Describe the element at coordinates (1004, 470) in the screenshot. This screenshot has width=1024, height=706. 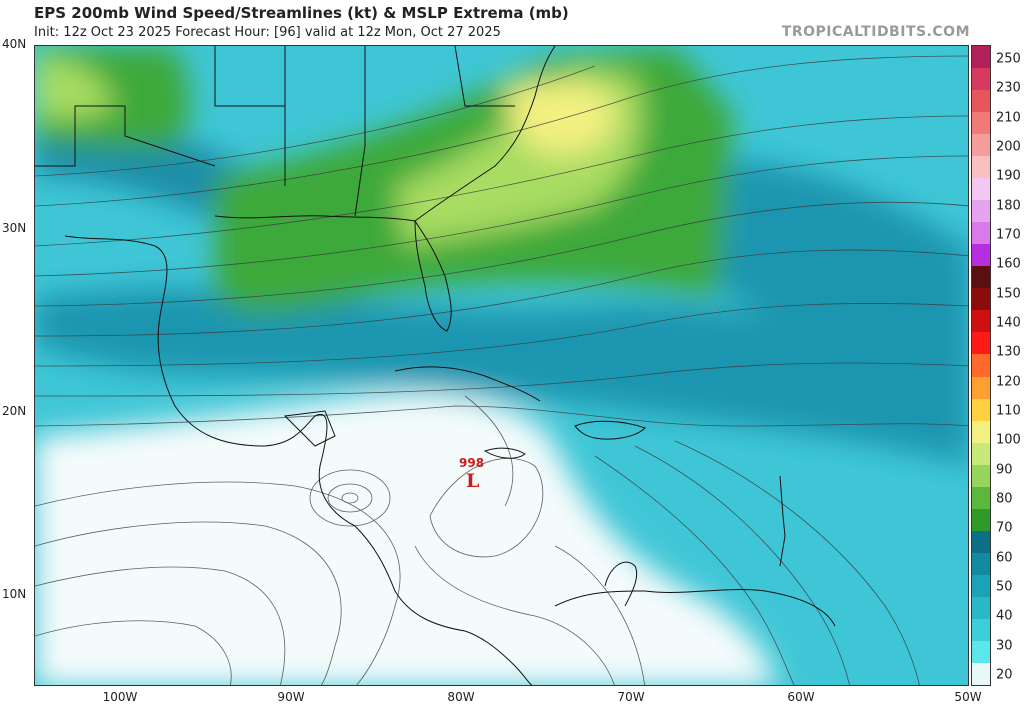
I see `colorbar-label: 90` at that location.